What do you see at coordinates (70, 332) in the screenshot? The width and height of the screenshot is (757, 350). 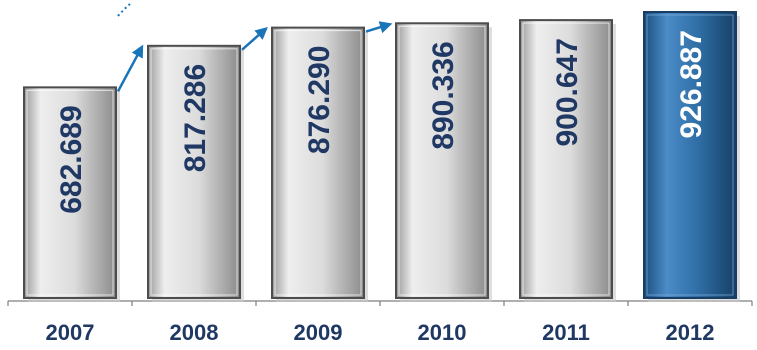 I see `x-tick-label: 2007` at bounding box center [70, 332].